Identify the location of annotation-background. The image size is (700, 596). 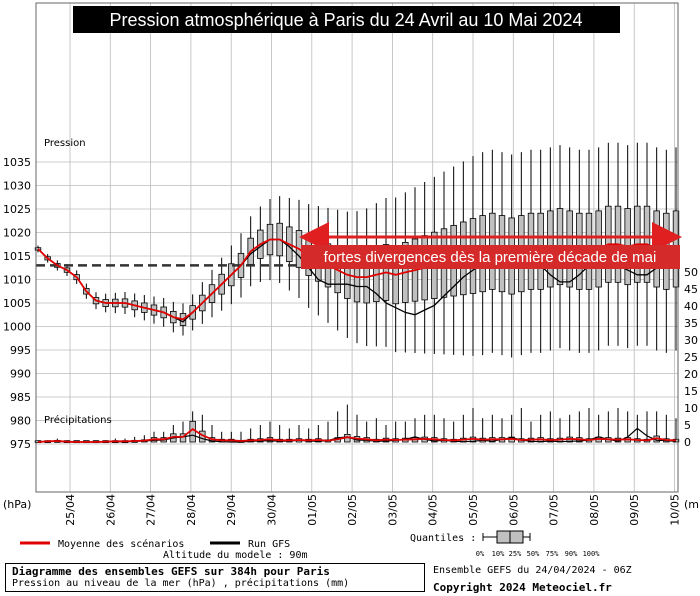
(490, 257).